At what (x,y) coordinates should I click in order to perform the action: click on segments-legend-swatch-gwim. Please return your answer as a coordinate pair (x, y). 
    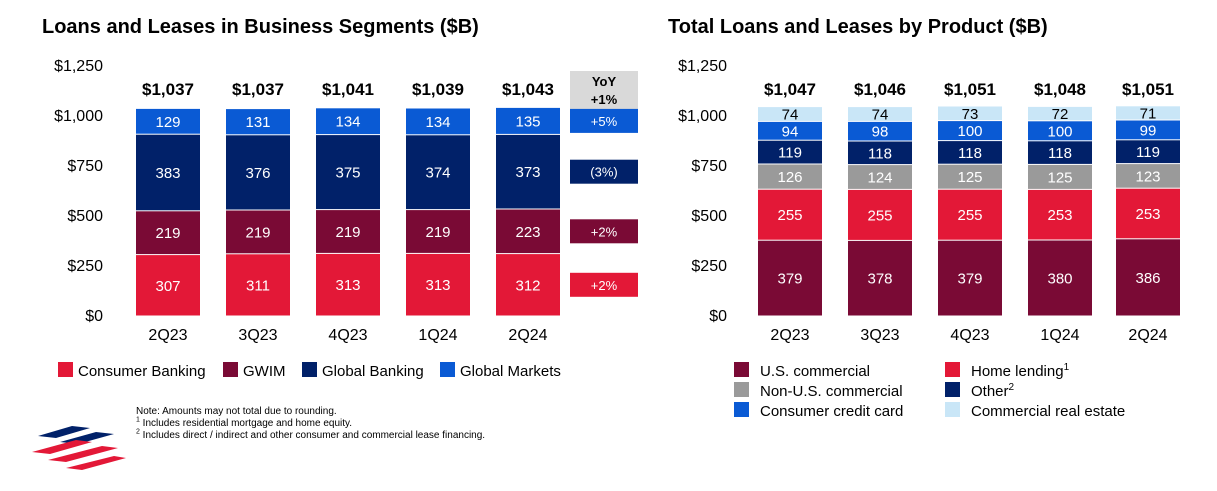
    Looking at the image, I should click on (230, 369).